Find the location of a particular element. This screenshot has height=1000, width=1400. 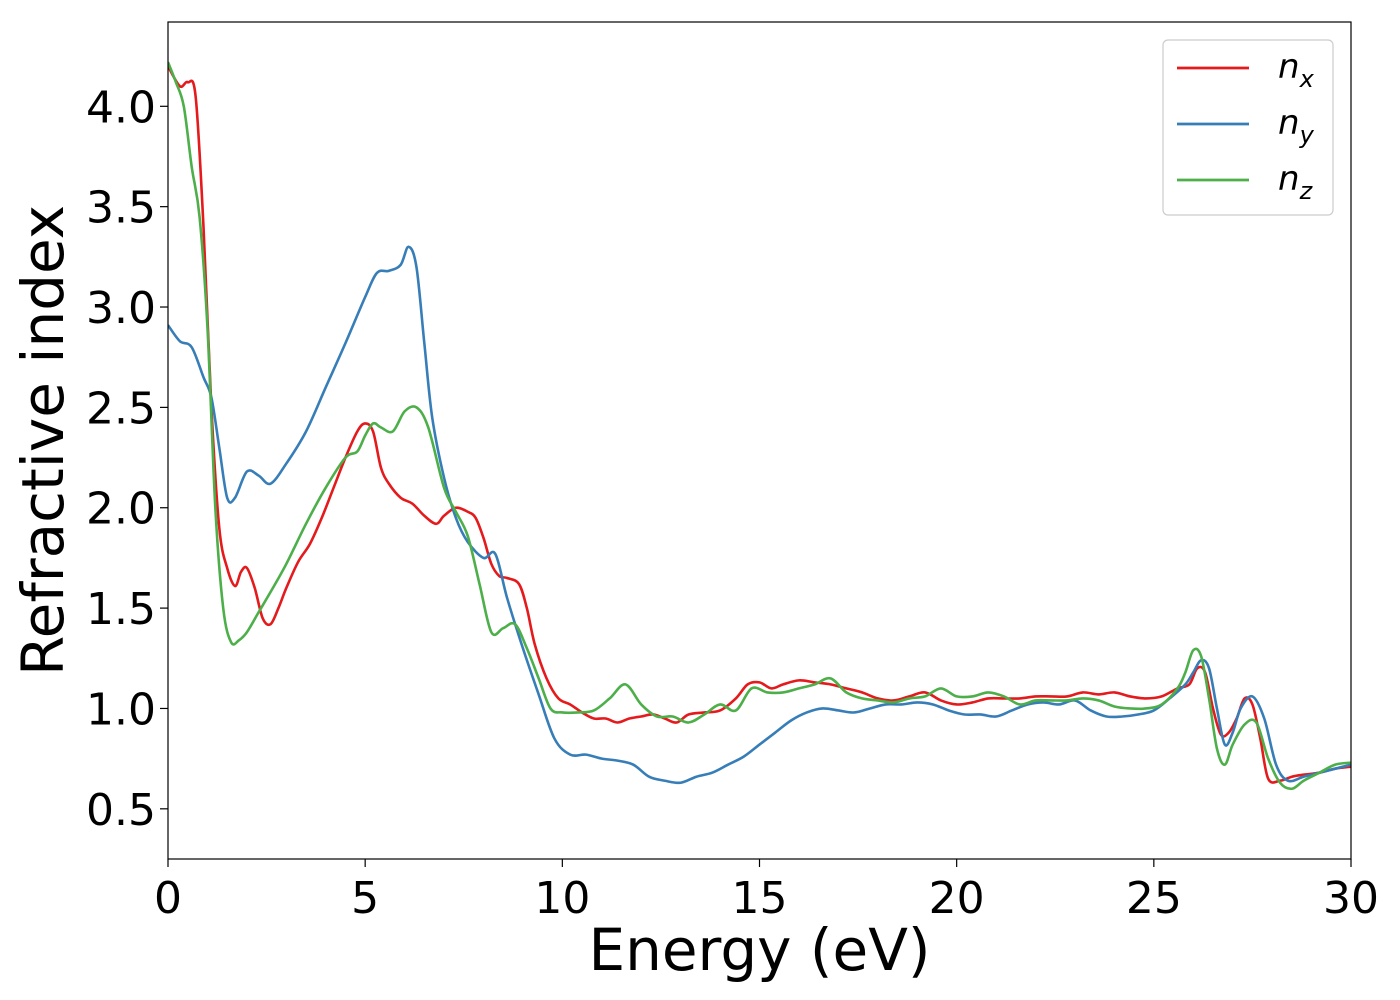

y-tick-label: 3.5 is located at coordinates (121, 208).